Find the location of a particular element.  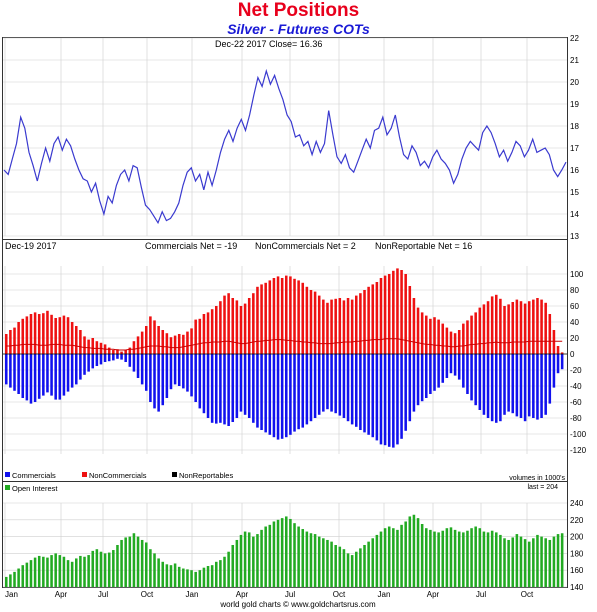

y-tick-label: -20 is located at coordinates (576, 370).